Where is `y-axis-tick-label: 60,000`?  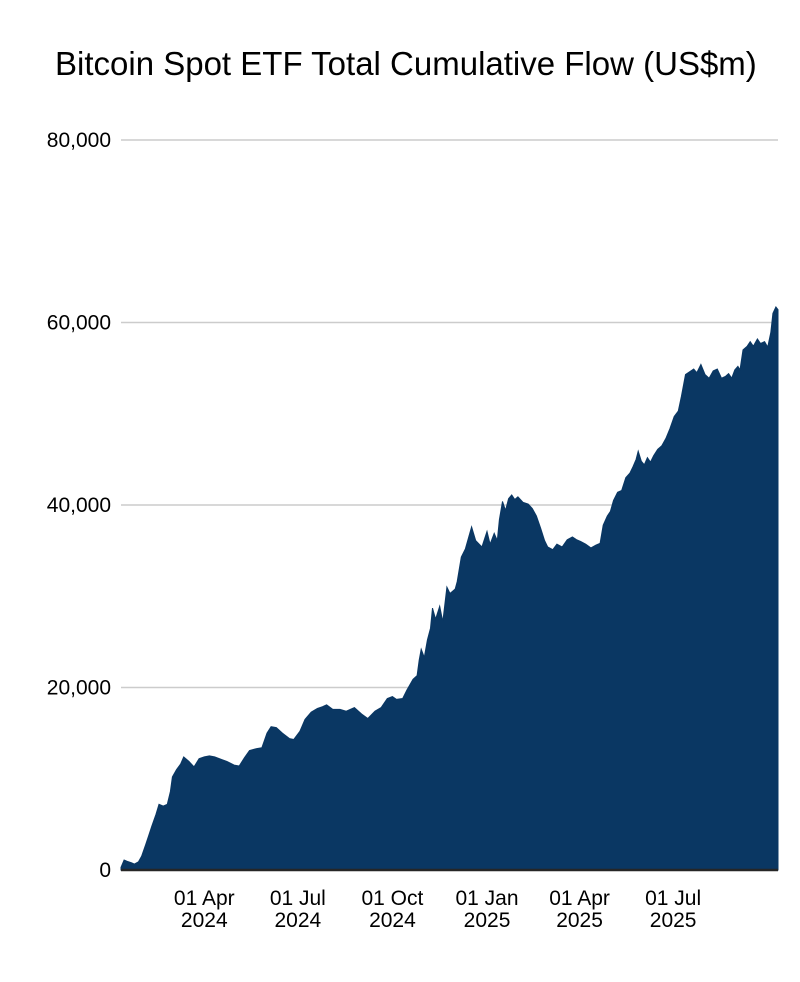 y-axis-tick-label: 60,000 is located at coordinates (79, 323).